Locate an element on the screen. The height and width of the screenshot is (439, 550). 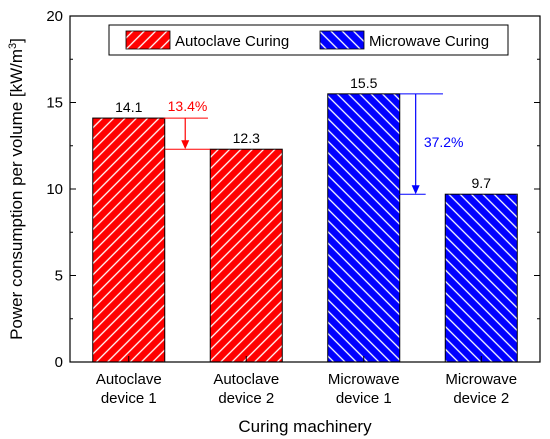
x-tick-label-2-line-2: device 2 is located at coordinates (246, 398).